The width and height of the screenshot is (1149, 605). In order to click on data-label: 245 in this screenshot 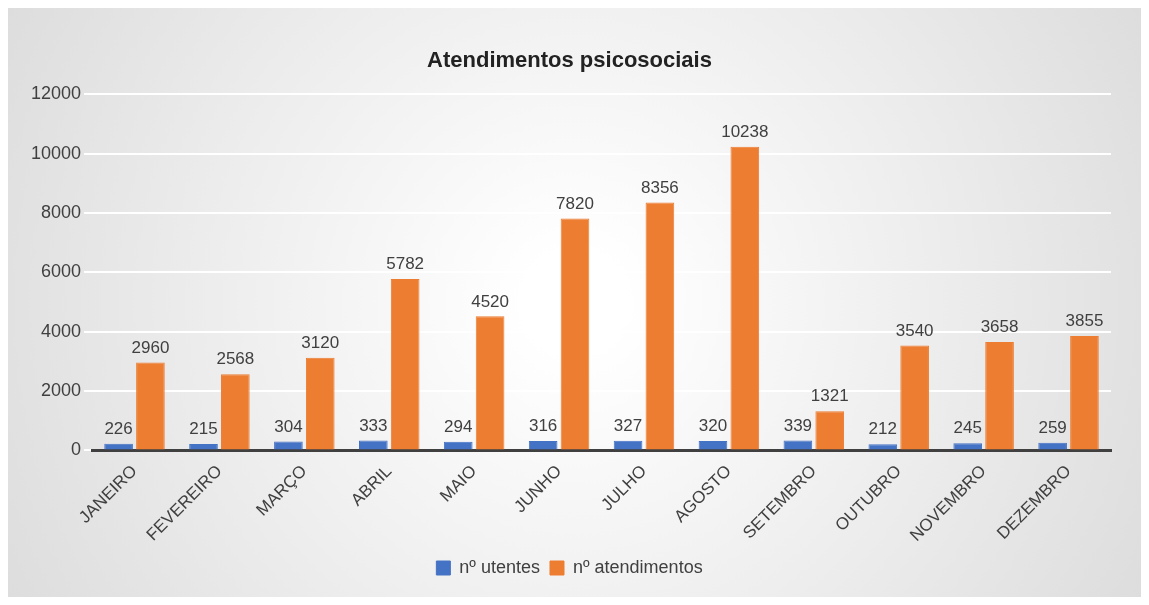, I will do `click(967, 428)`.